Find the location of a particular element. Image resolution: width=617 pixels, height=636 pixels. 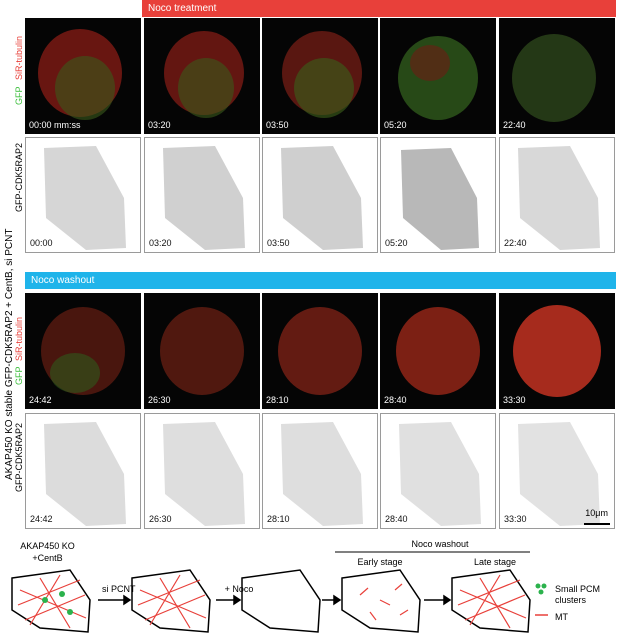

treat-fluor-panel-5: 22:40 is located at coordinates (557, 76).